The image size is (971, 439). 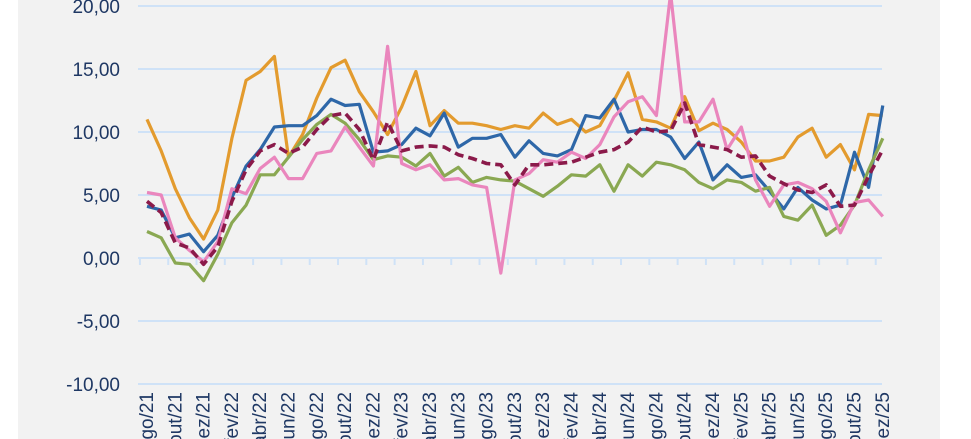 What do you see at coordinates (402, 415) in the screenshot?
I see `x-tick-label: fev/23` at bounding box center [402, 415].